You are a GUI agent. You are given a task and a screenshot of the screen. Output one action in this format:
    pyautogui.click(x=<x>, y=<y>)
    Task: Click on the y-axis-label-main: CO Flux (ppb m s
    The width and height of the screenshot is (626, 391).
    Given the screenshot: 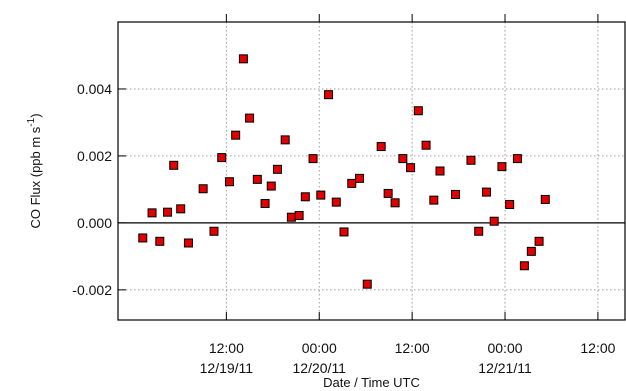 What is the action you would take?
    pyautogui.click(x=35, y=177)
    